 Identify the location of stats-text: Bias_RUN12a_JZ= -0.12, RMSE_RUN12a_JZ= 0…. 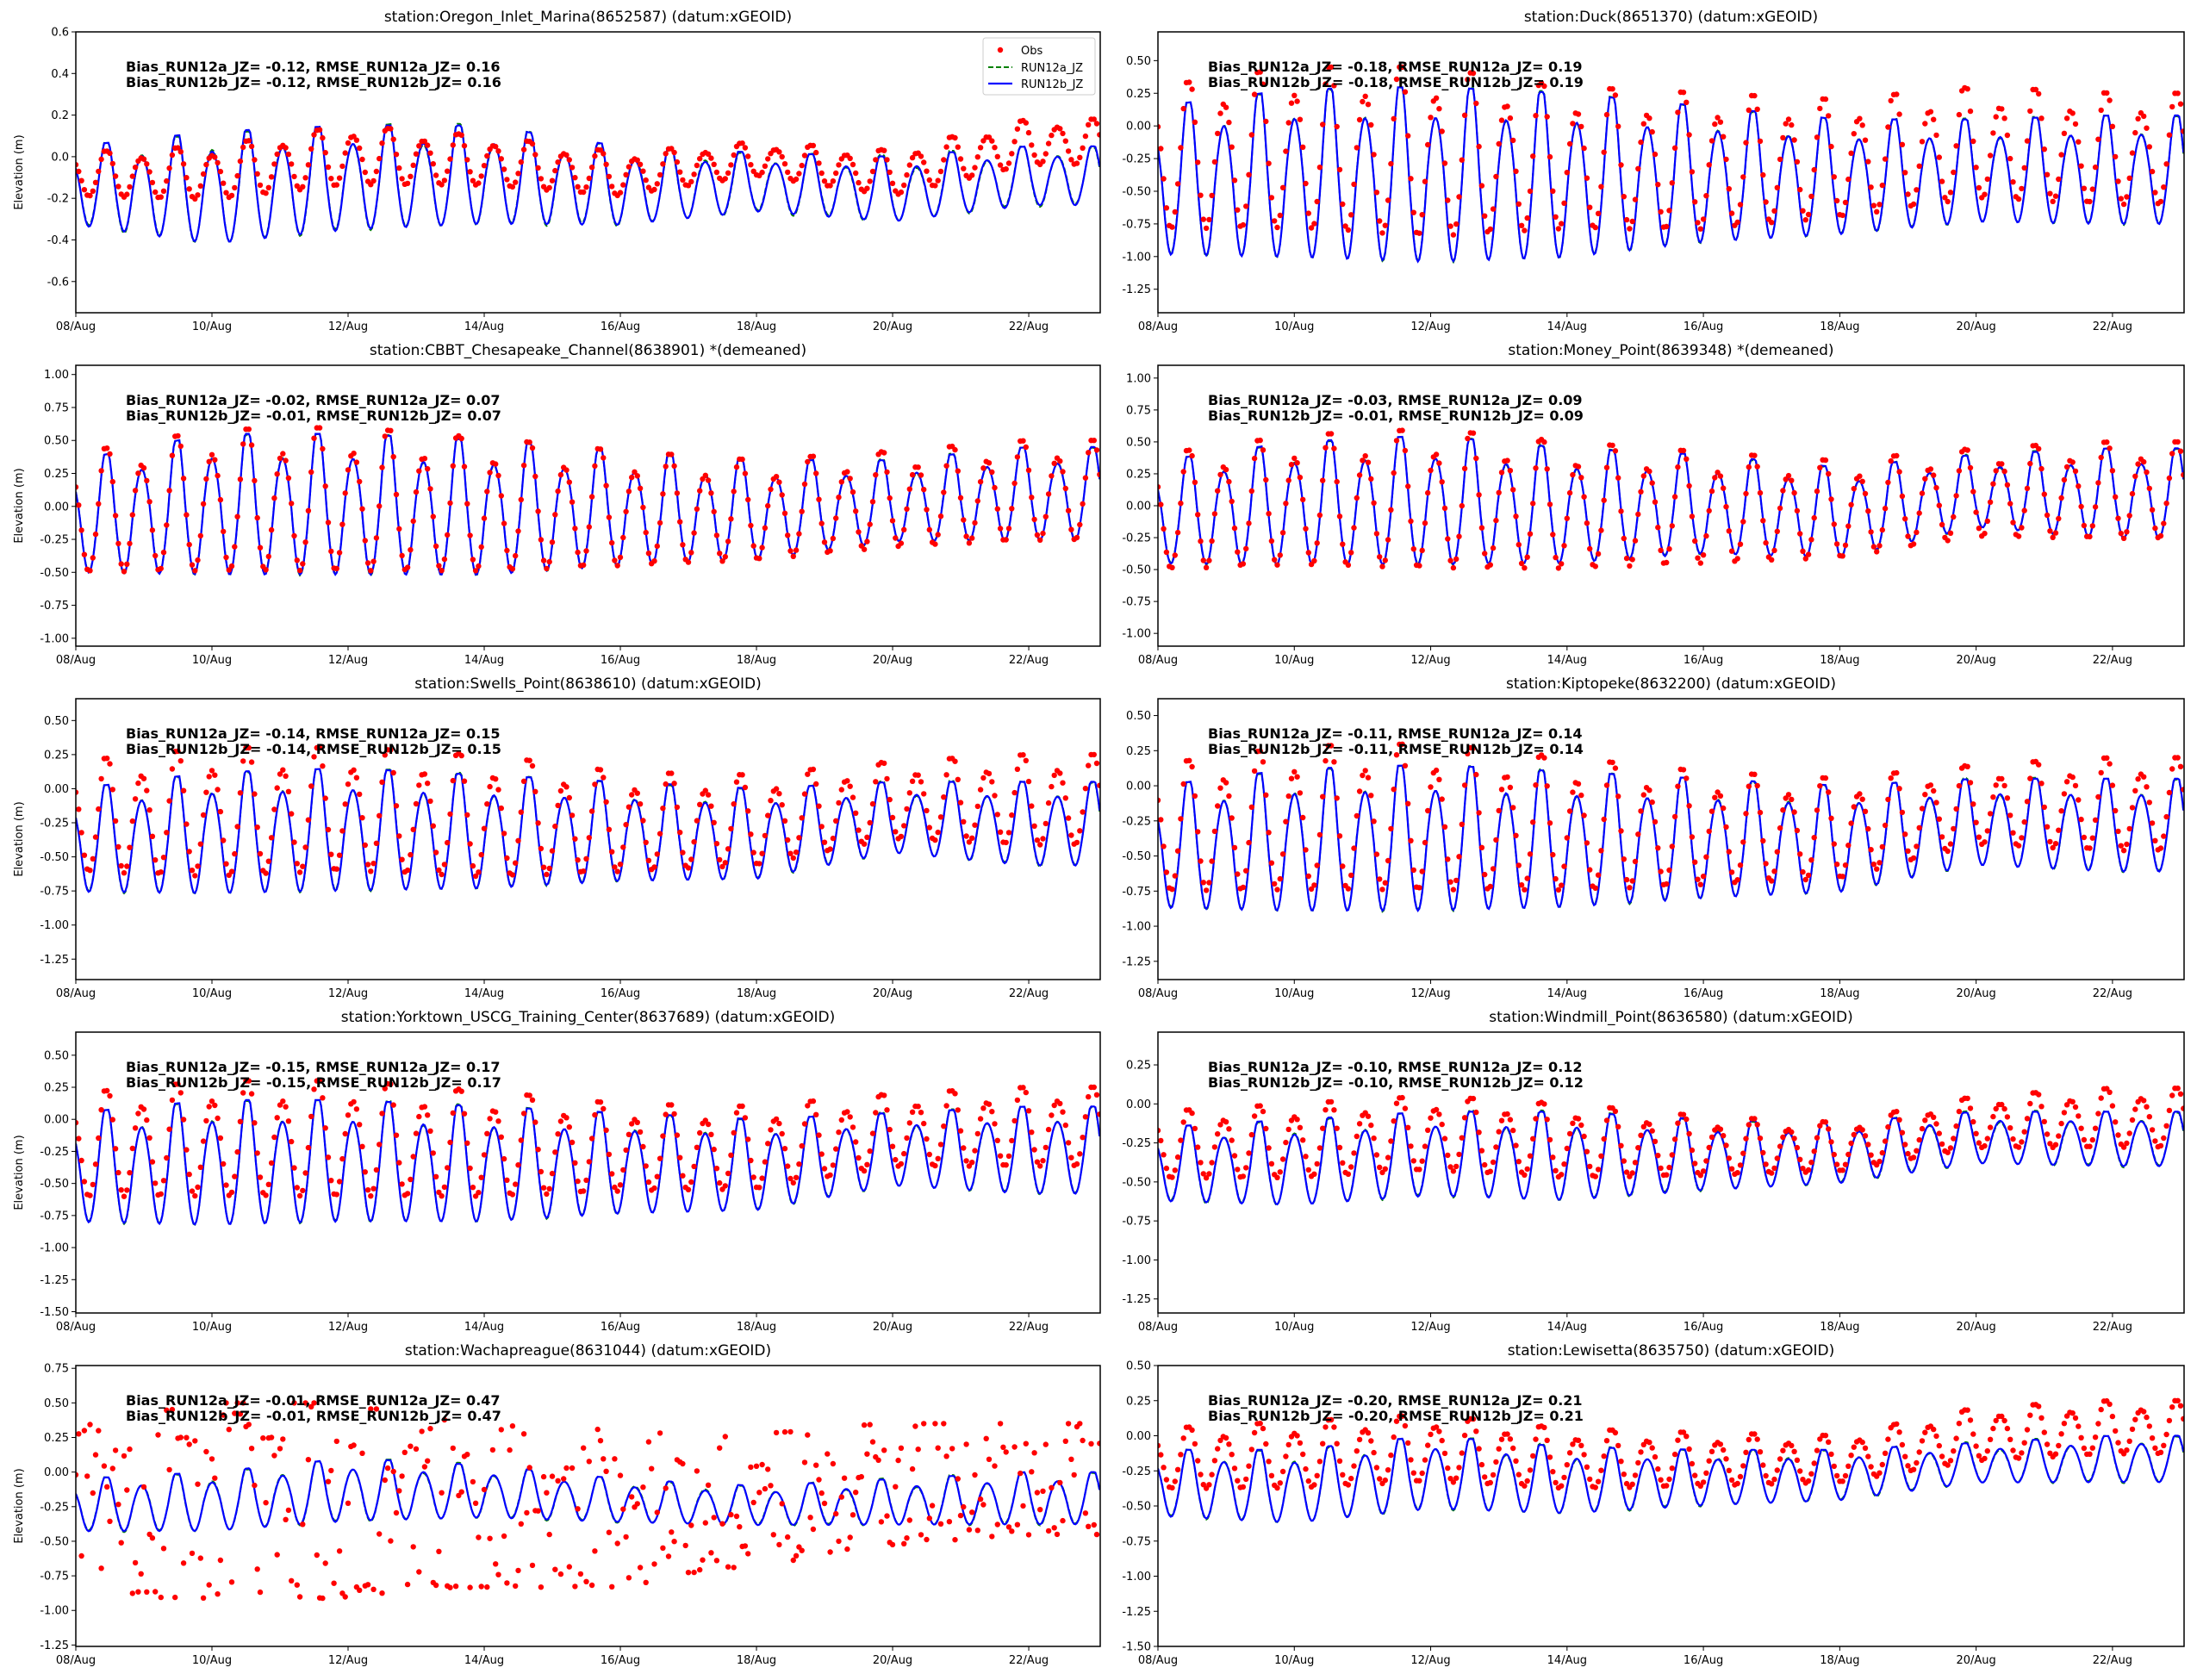
(313, 67).